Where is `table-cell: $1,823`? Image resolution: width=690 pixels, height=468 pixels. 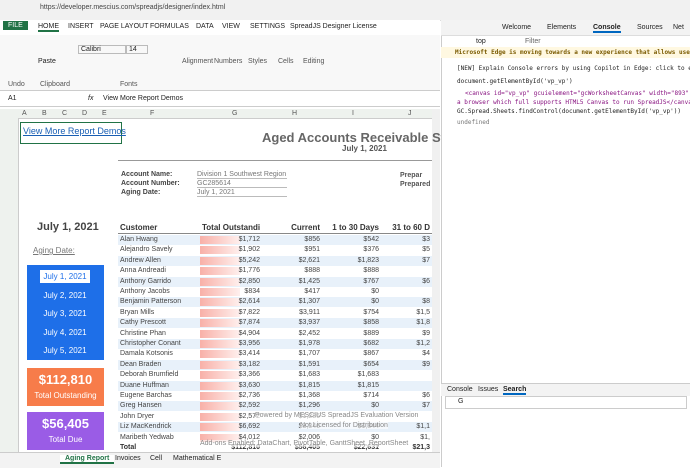
table-cell: $1,823 is located at coordinates (368, 260).